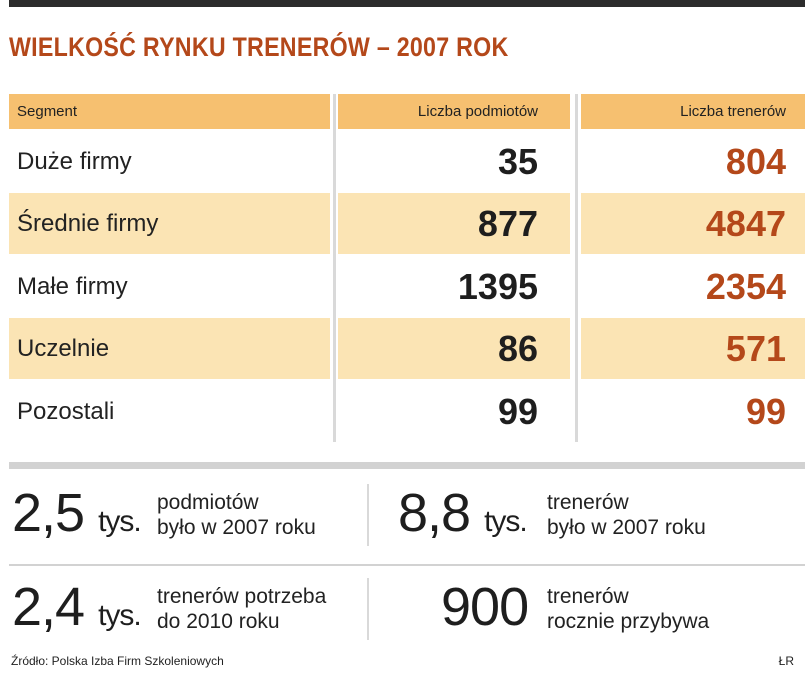 This screenshot has width=805, height=686. Describe the element at coordinates (242, 609) in the screenshot. I see `stat-description: trenerów potrzeba do 2010 roku` at that location.